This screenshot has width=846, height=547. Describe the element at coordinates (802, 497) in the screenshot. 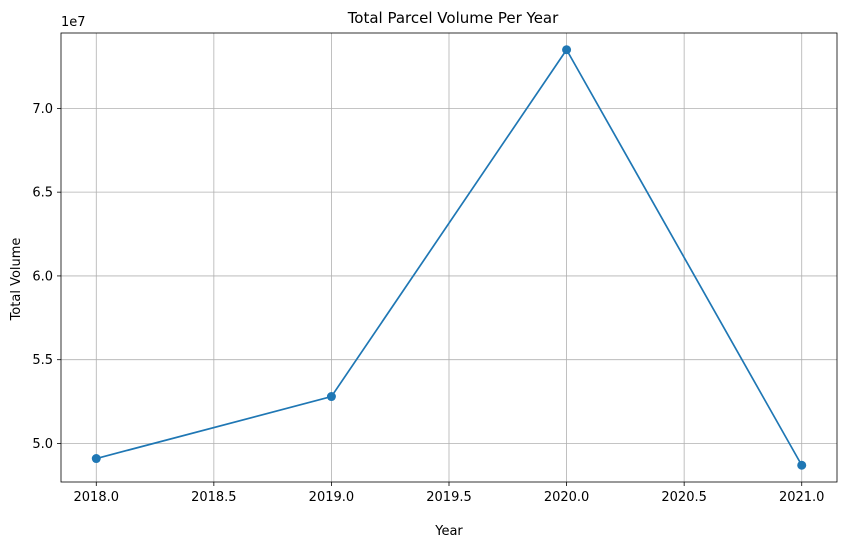

I see `x-tick-label: 2021.0` at that location.